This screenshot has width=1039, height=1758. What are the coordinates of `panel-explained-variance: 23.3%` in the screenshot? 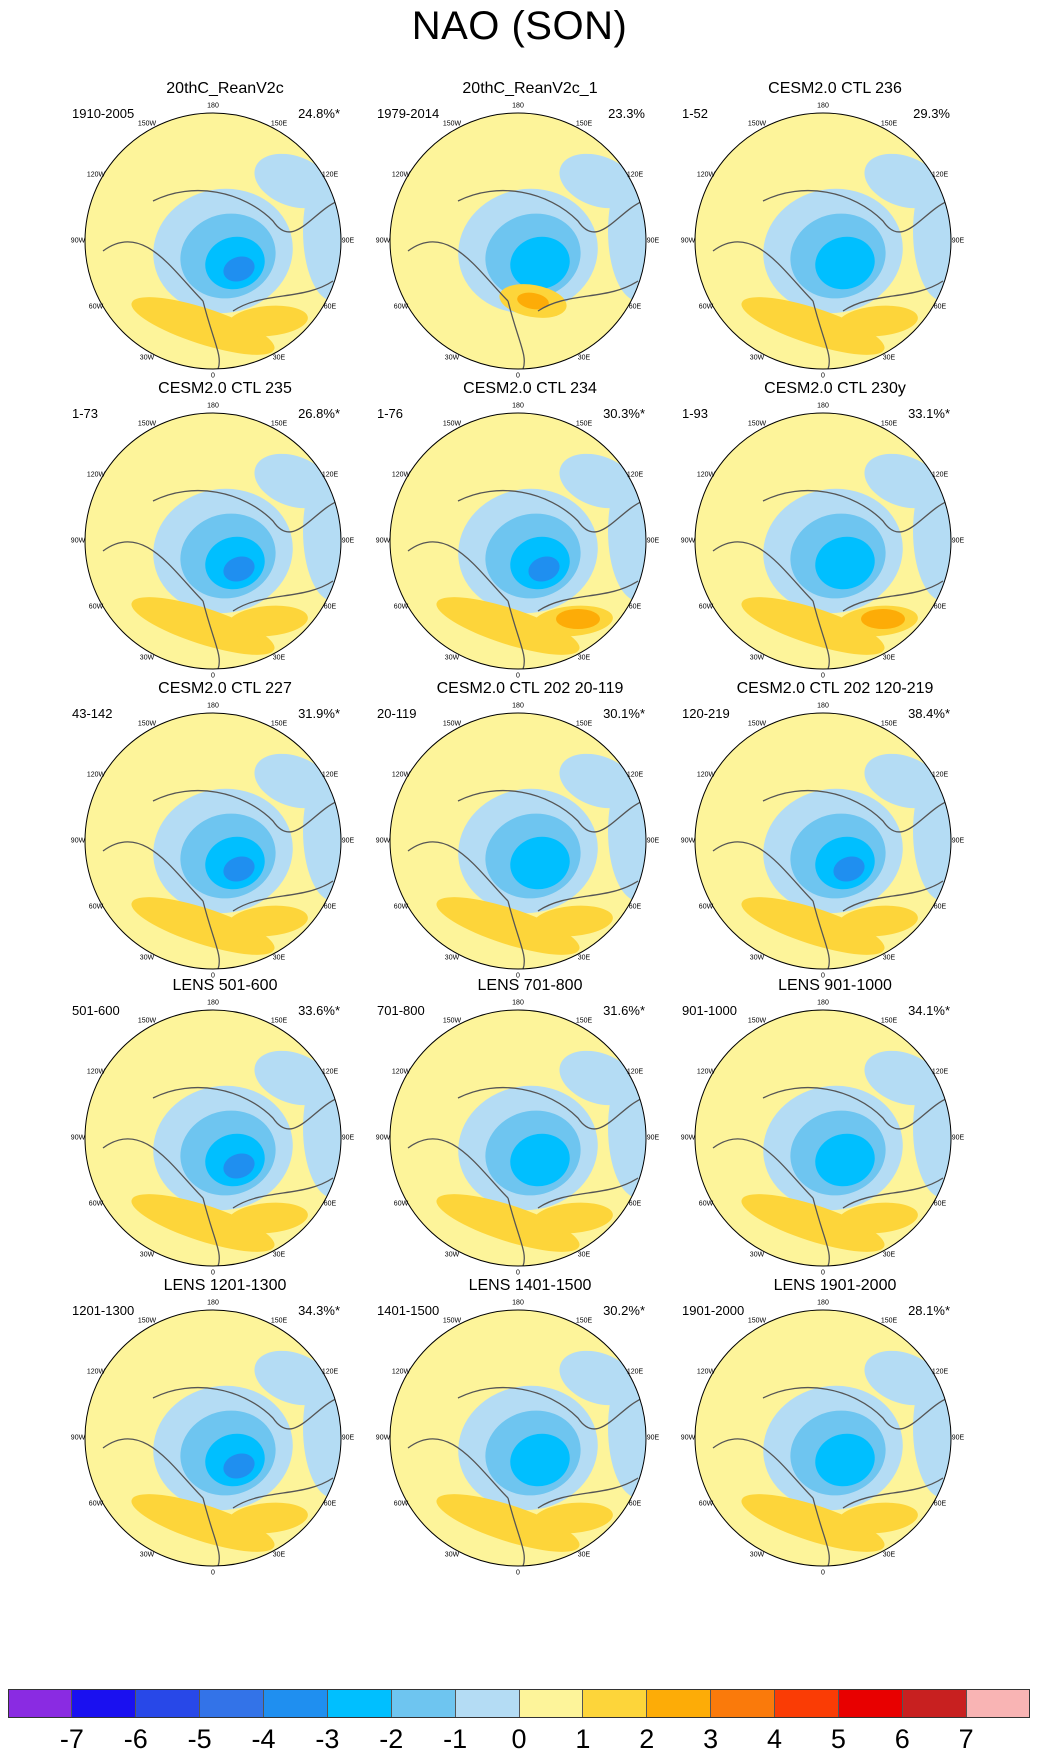 It's located at (626, 113).